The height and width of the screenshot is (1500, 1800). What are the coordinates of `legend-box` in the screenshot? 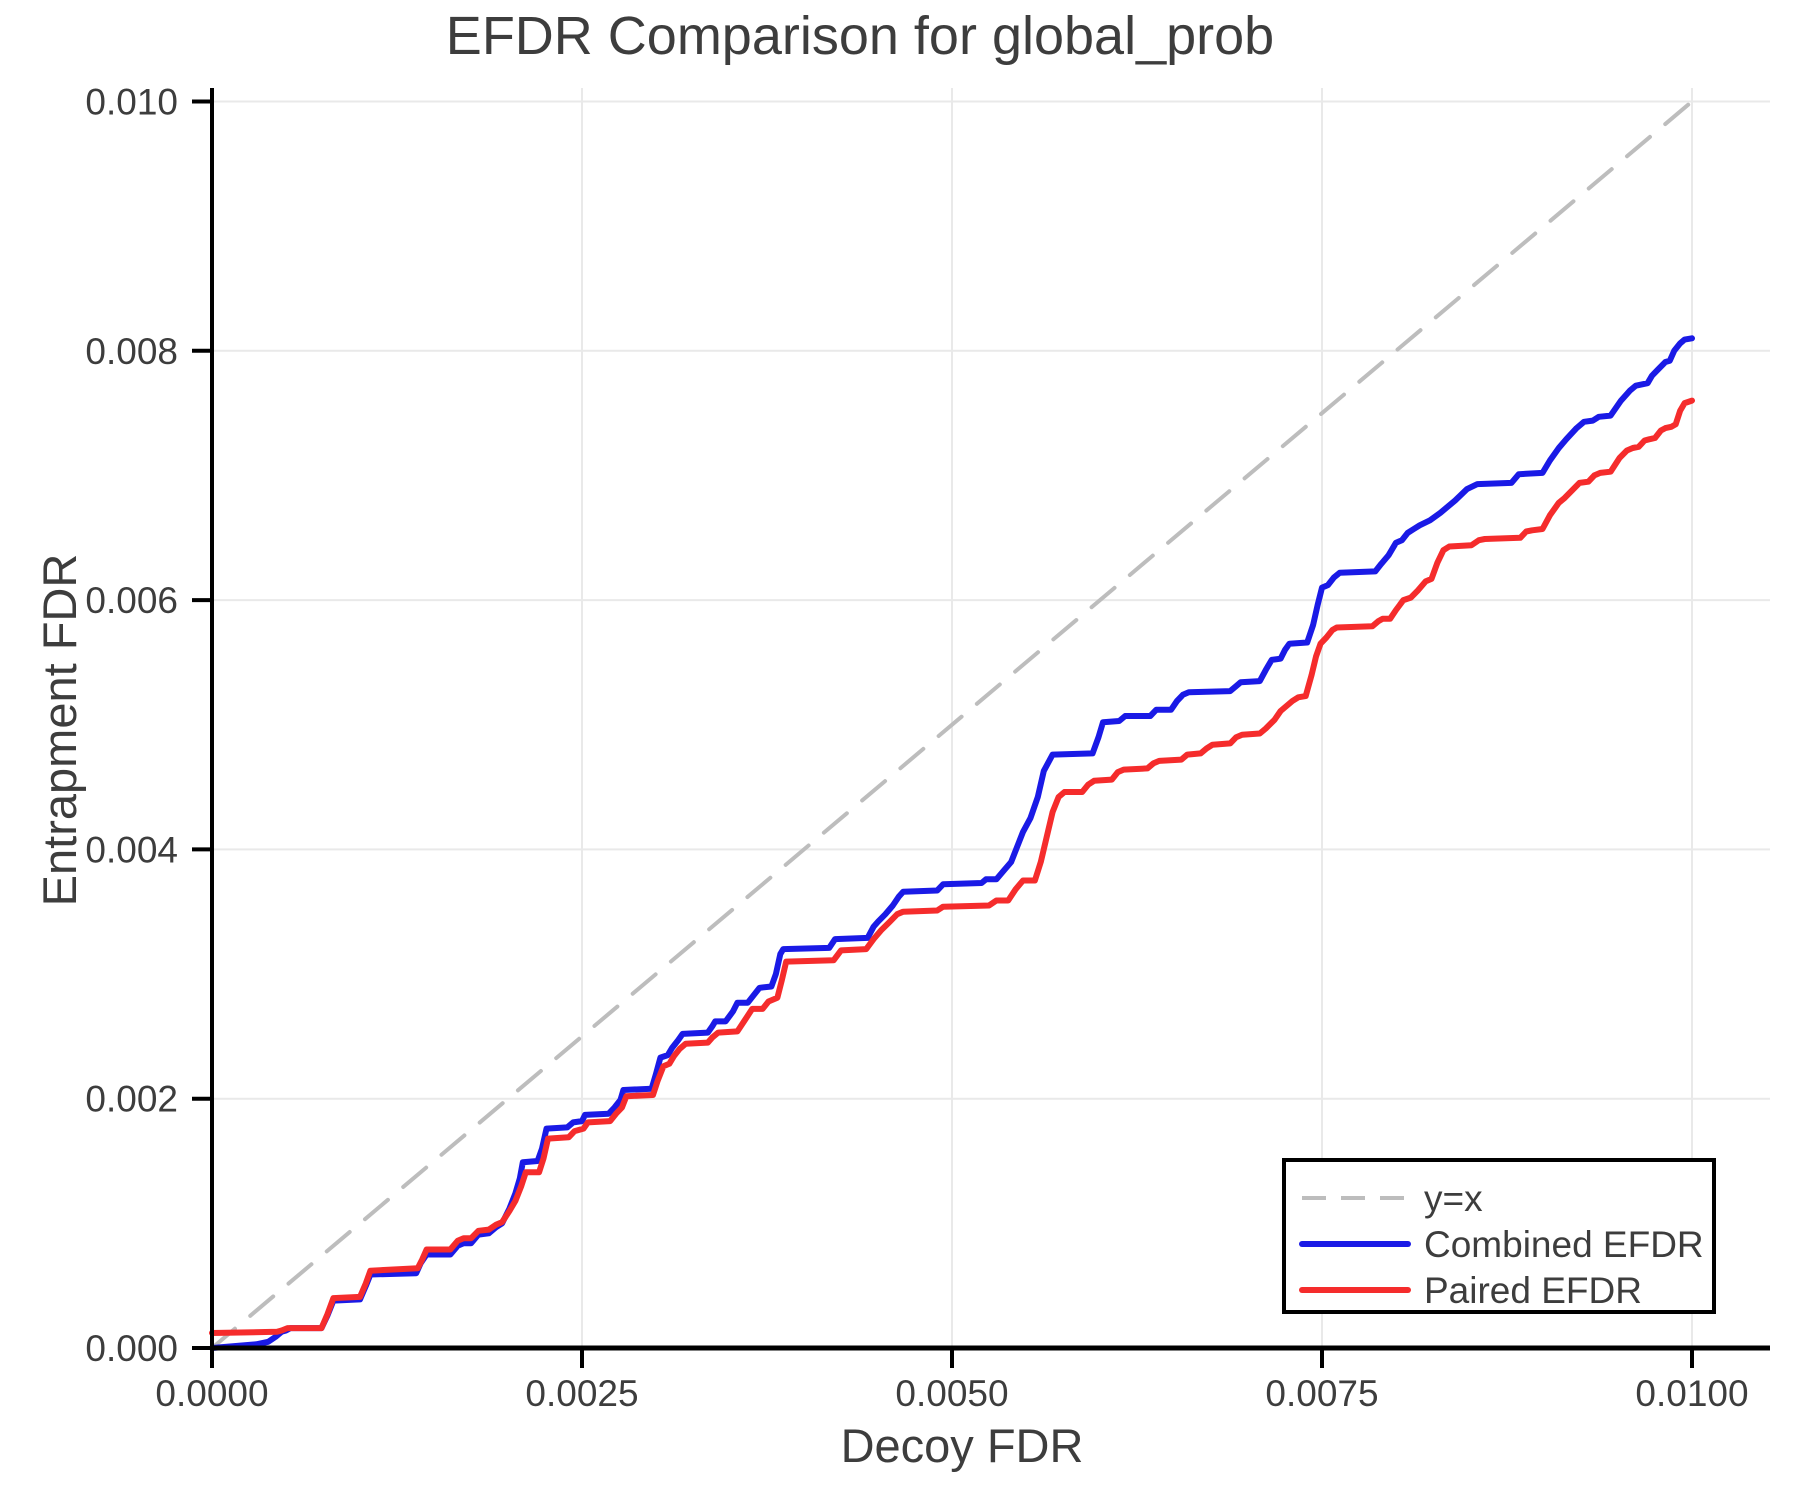 It's located at (1499, 1236).